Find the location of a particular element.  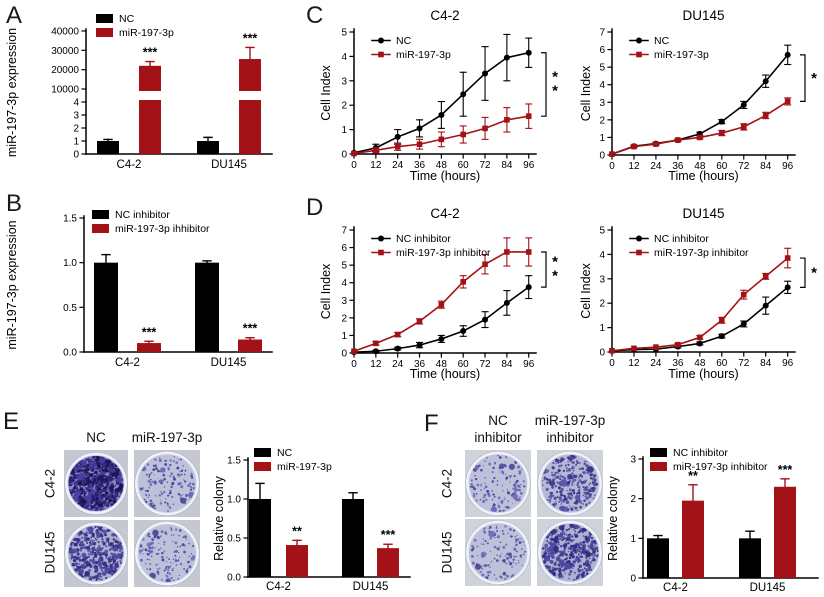

panel-label-a: A is located at coordinates (14, 15).